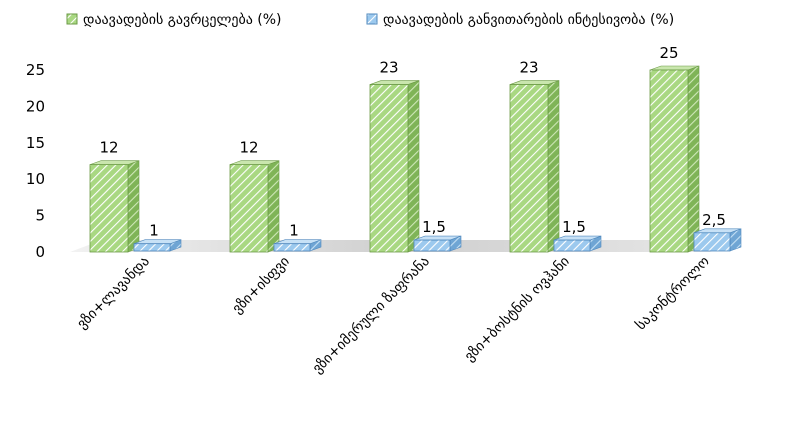  Describe the element at coordinates (40, 252) in the screenshot. I see `y-tick-label: 0` at that location.